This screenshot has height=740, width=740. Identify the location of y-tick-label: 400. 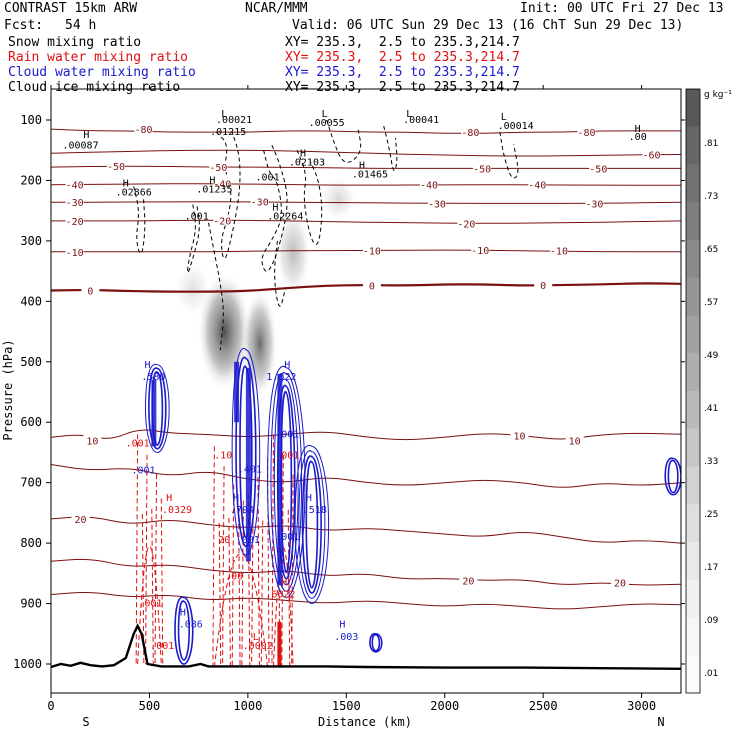
(31, 301).